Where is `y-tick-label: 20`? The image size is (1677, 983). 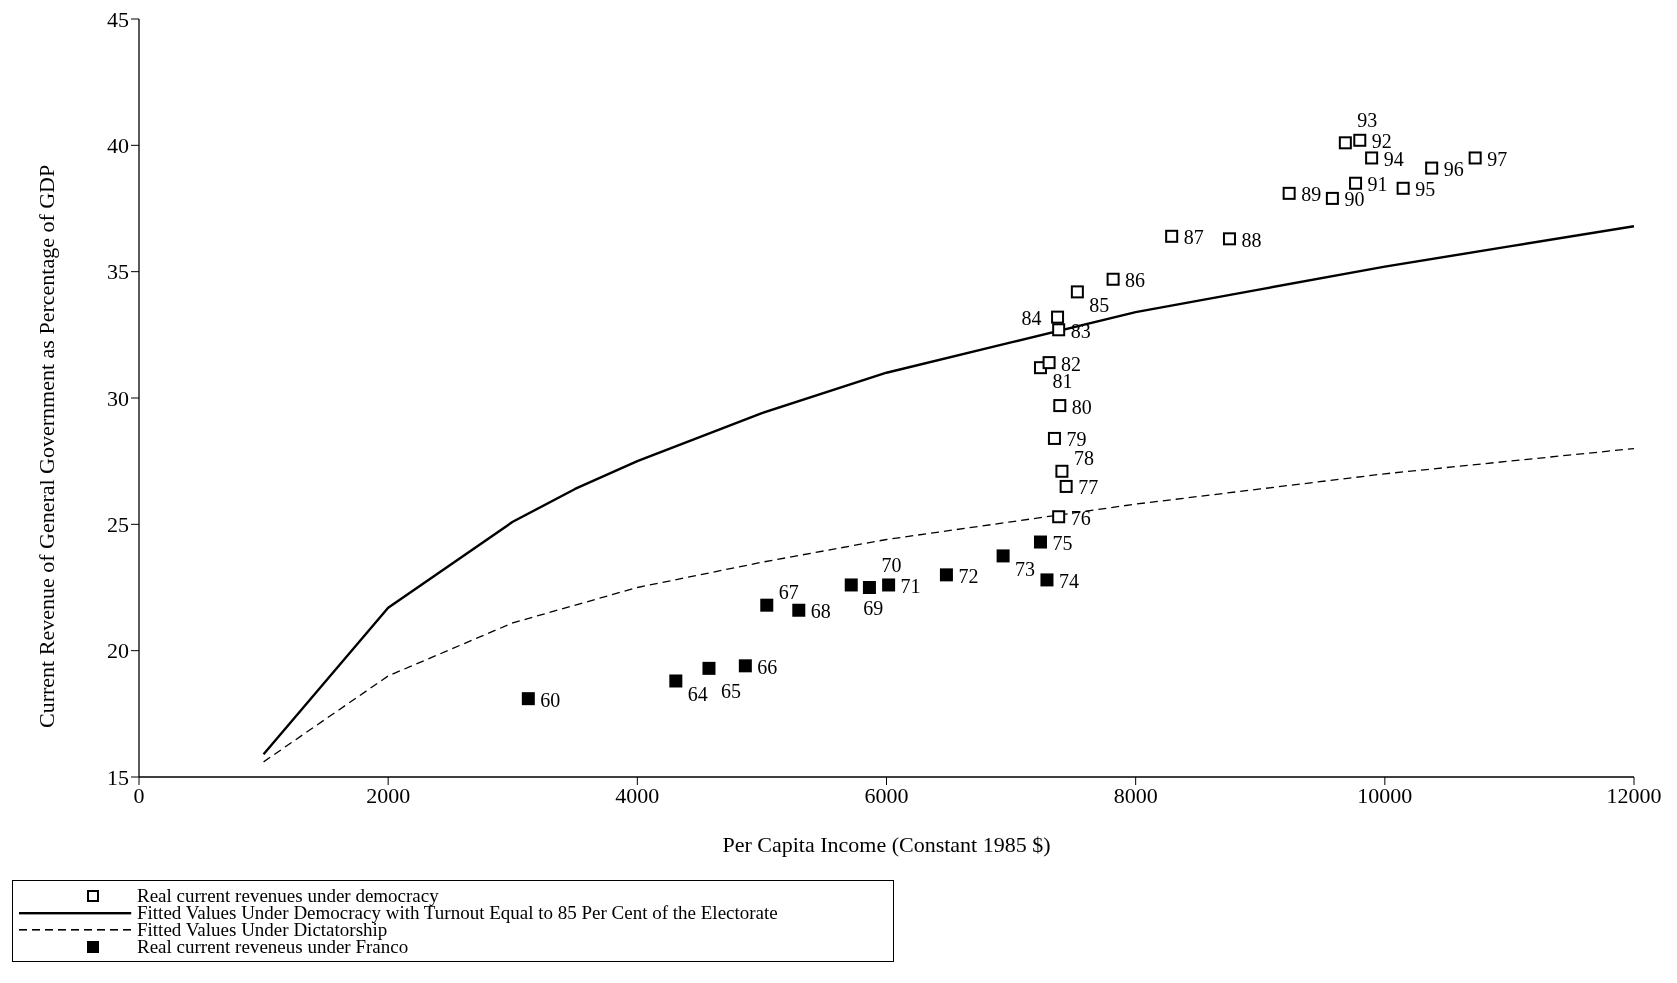 y-tick-label: 20 is located at coordinates (118, 651).